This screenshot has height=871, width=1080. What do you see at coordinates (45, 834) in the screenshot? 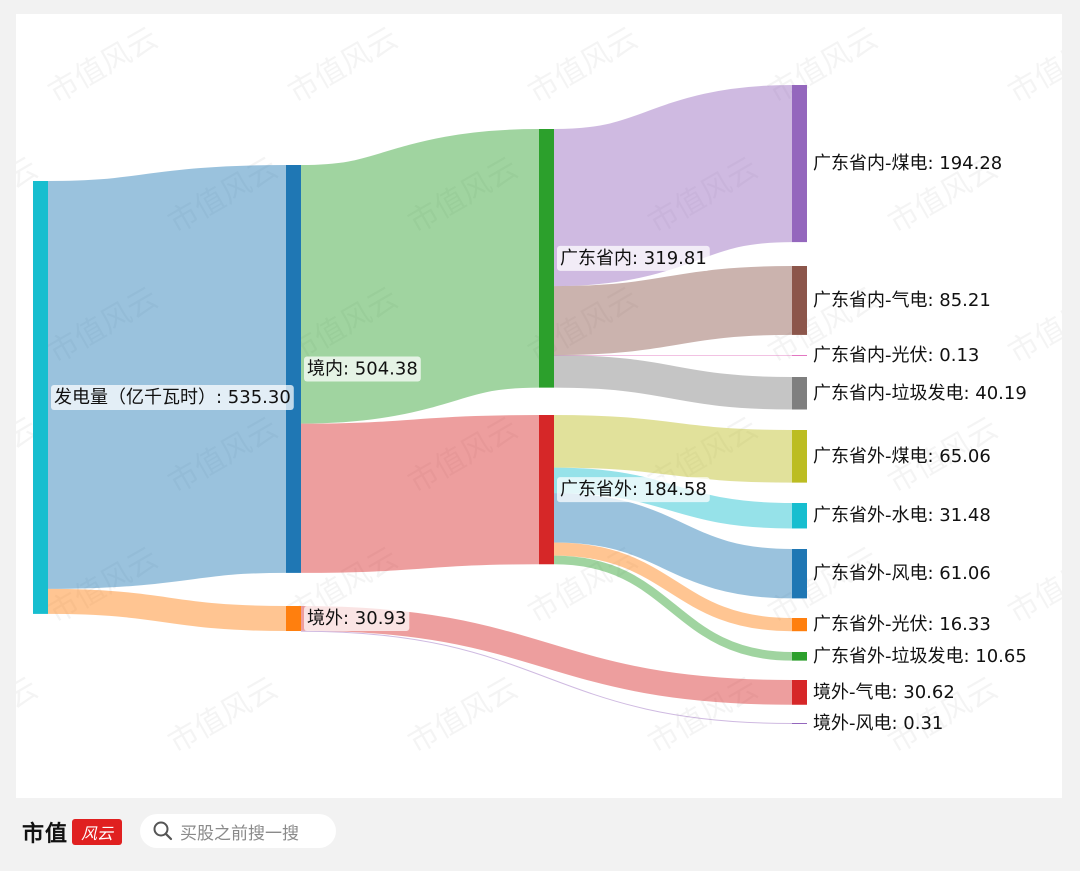
I see `brand-text: 市值` at bounding box center [45, 834].